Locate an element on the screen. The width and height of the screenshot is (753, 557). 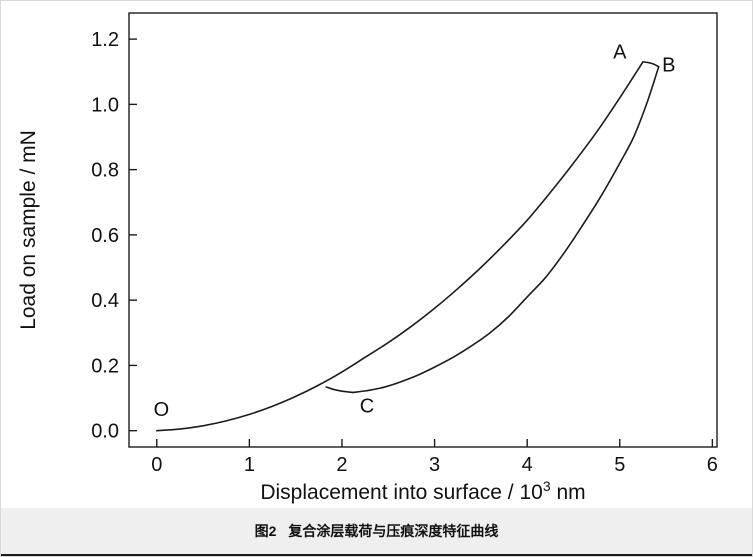
x-axis-label: Displacement into surface / 103 nm is located at coordinates (422, 491).